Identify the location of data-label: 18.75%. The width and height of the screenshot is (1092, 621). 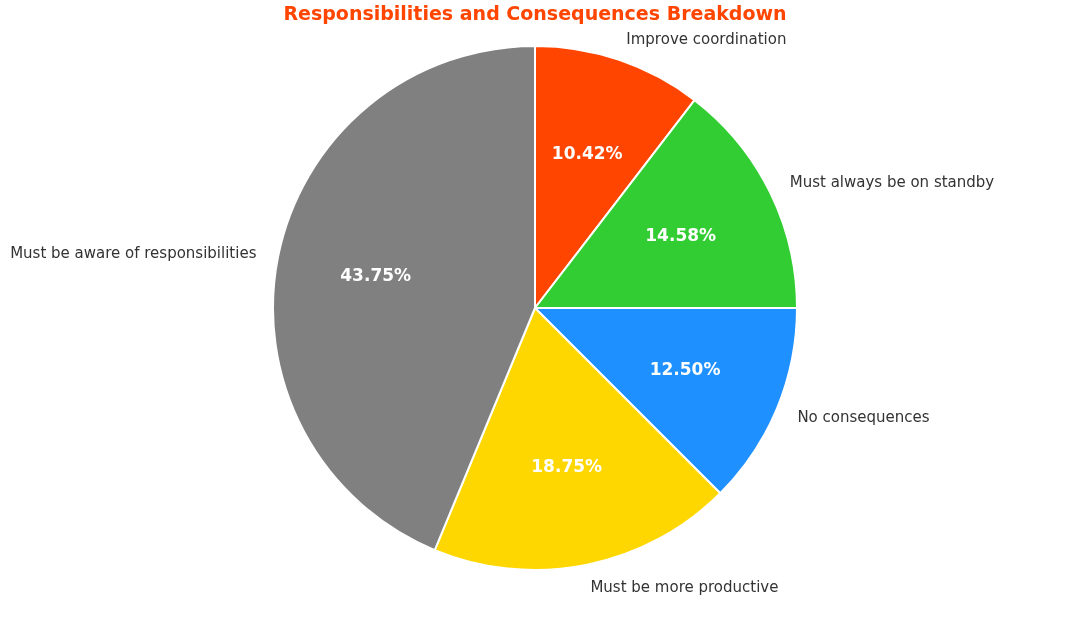
(567, 466).